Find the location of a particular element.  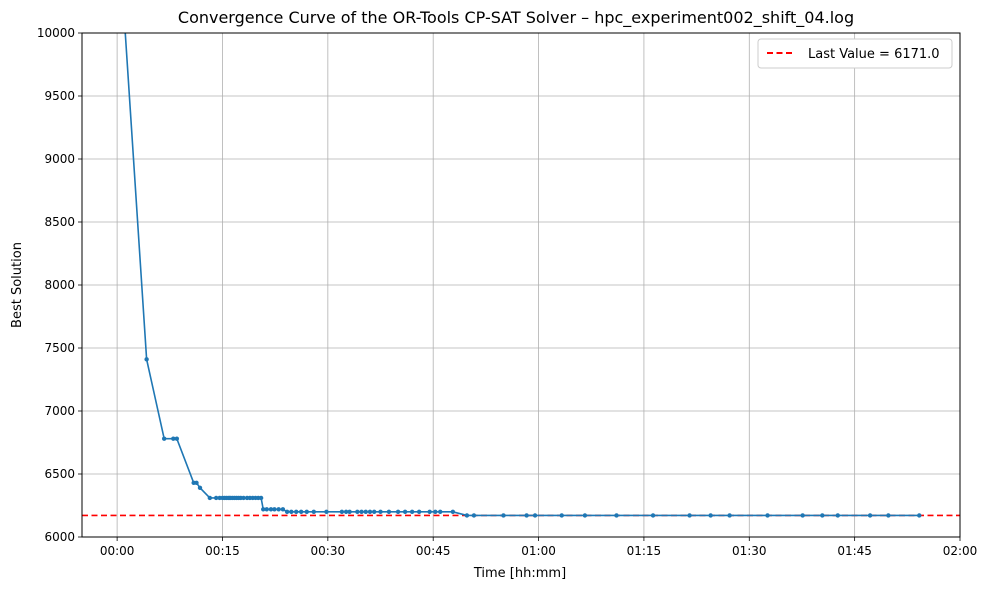

y-tick-label: 8000 is located at coordinates (59, 285).